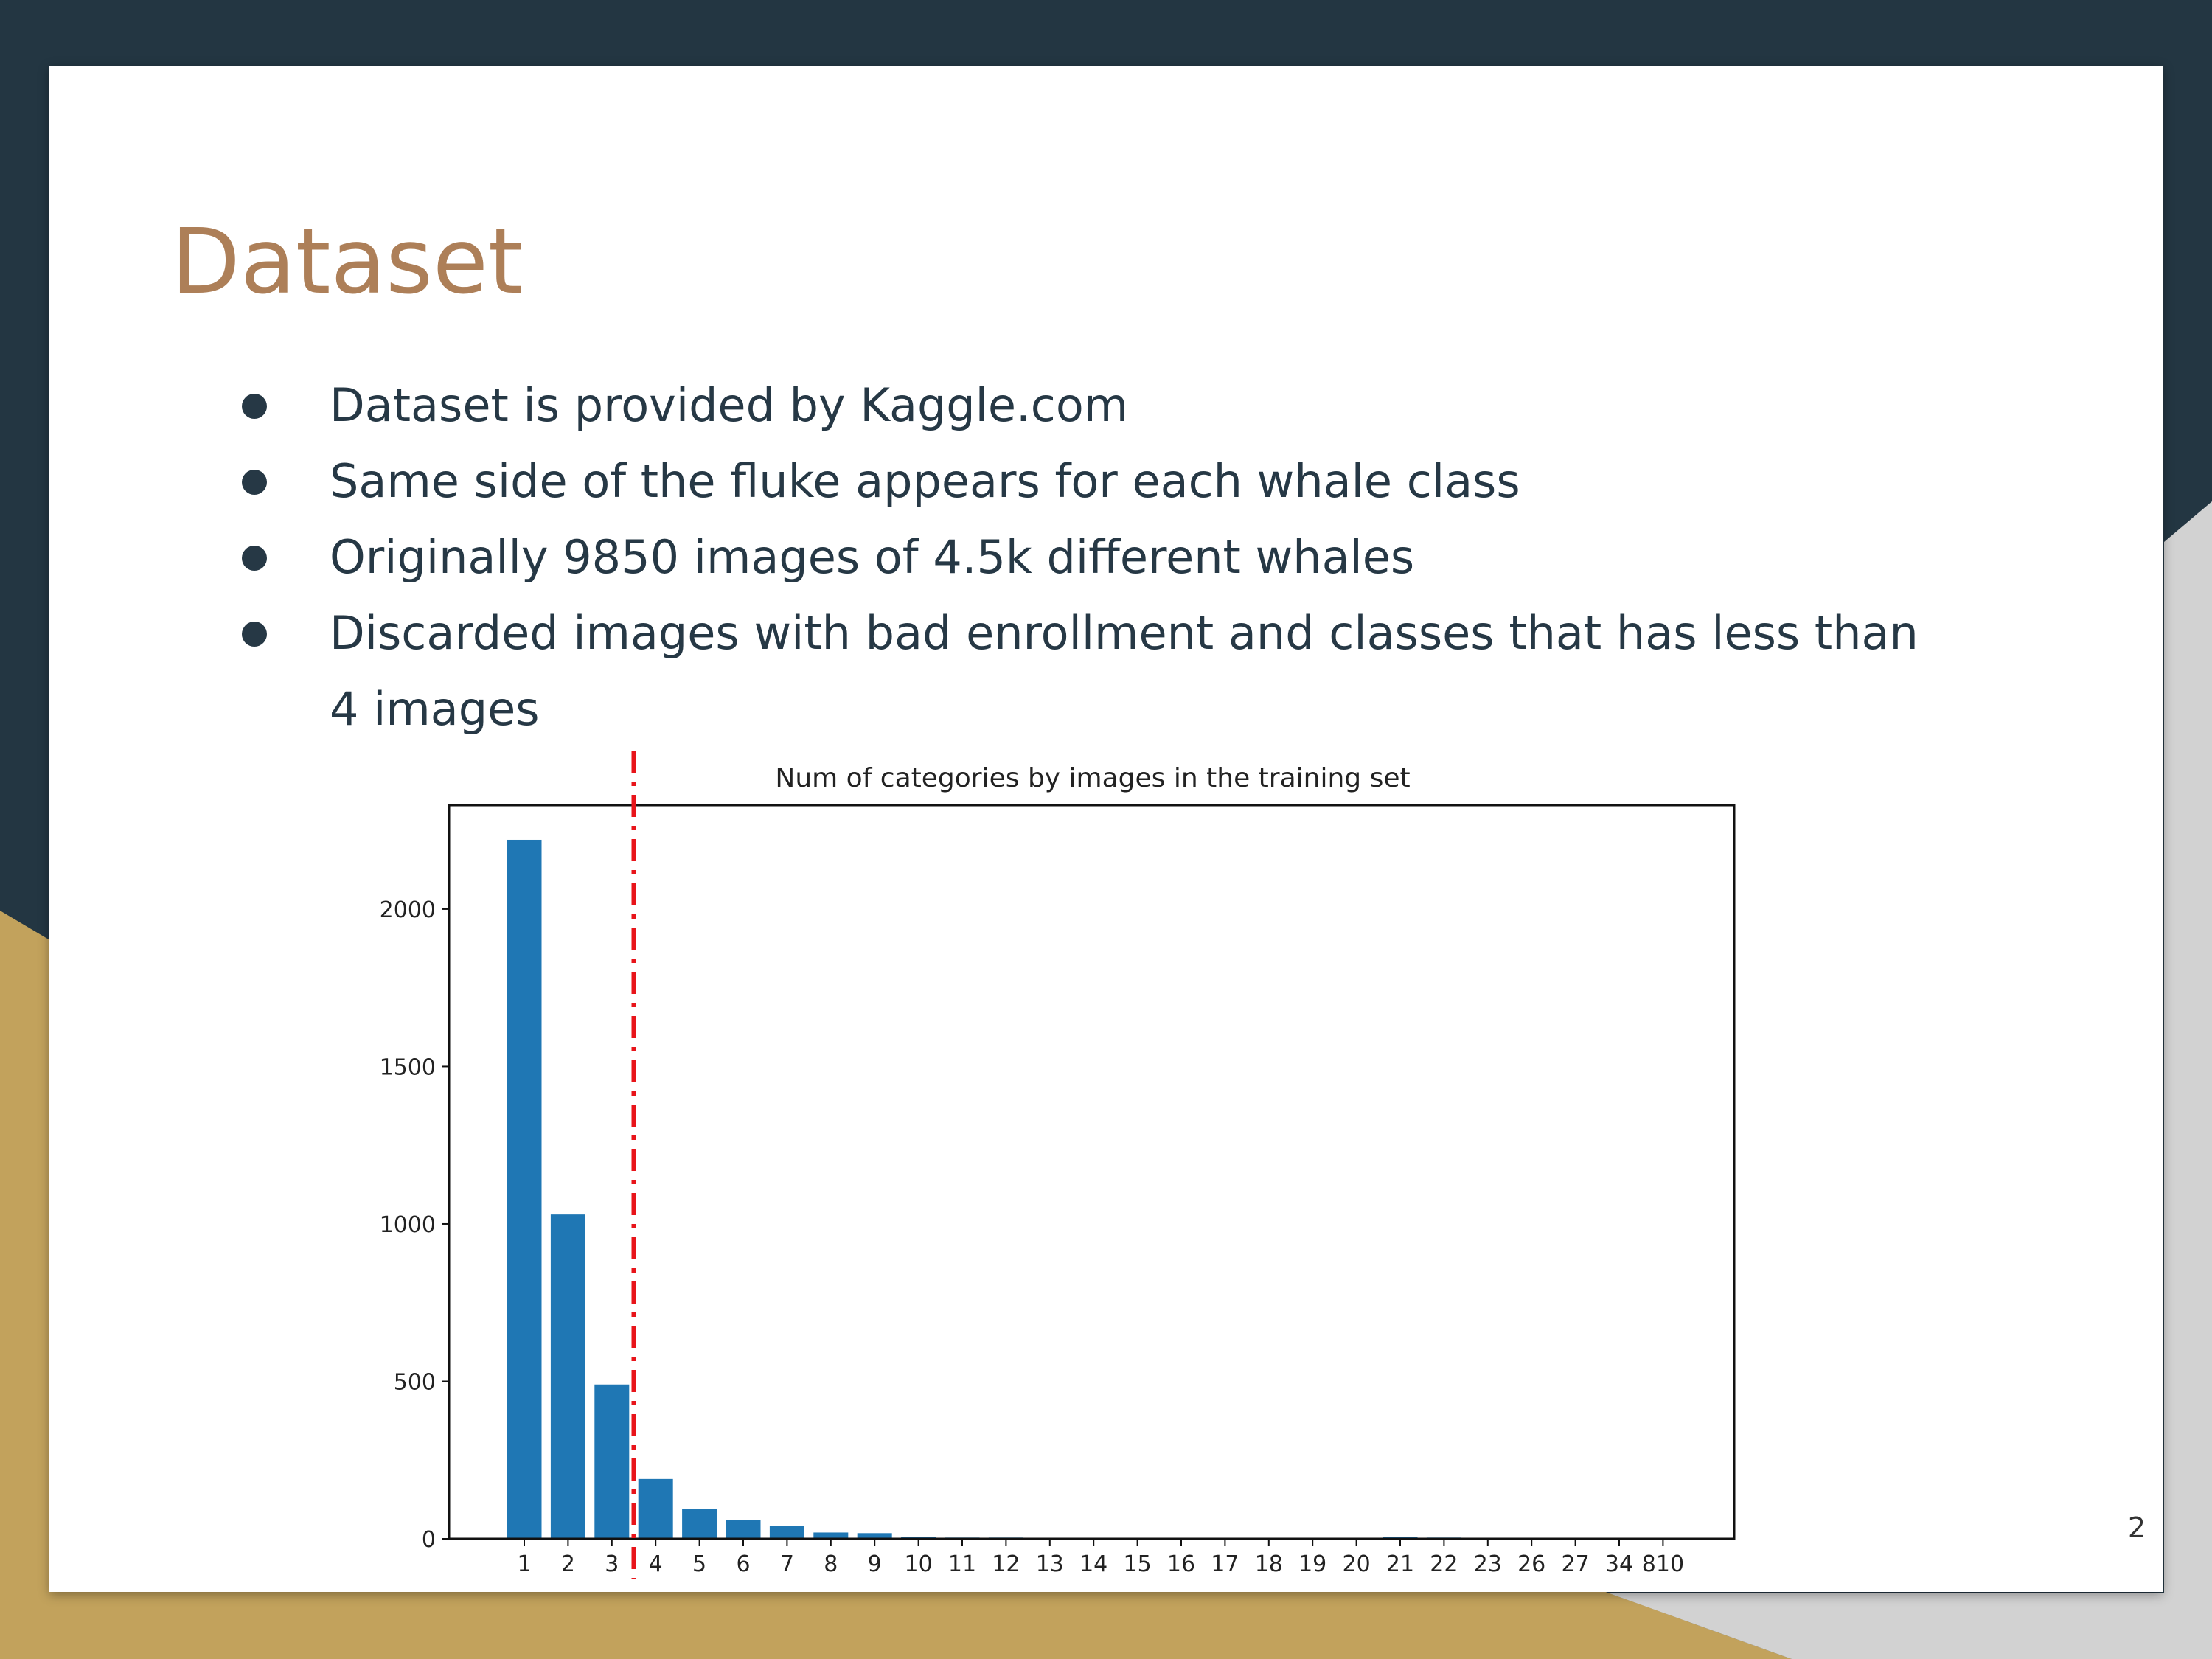  What do you see at coordinates (568, 1564) in the screenshot?
I see `x-tick-label: 2` at bounding box center [568, 1564].